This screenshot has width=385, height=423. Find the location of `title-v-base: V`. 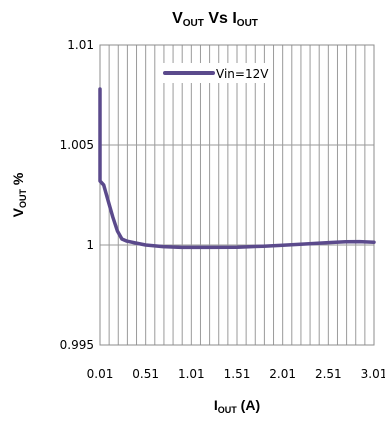

title-v-base: V is located at coordinates (177, 18).